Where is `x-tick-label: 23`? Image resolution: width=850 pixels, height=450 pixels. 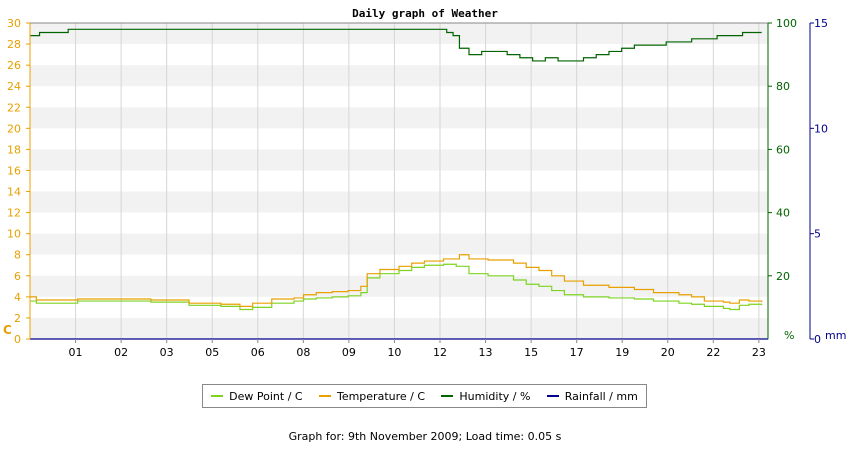 x-tick-label: 23 is located at coordinates (759, 352).